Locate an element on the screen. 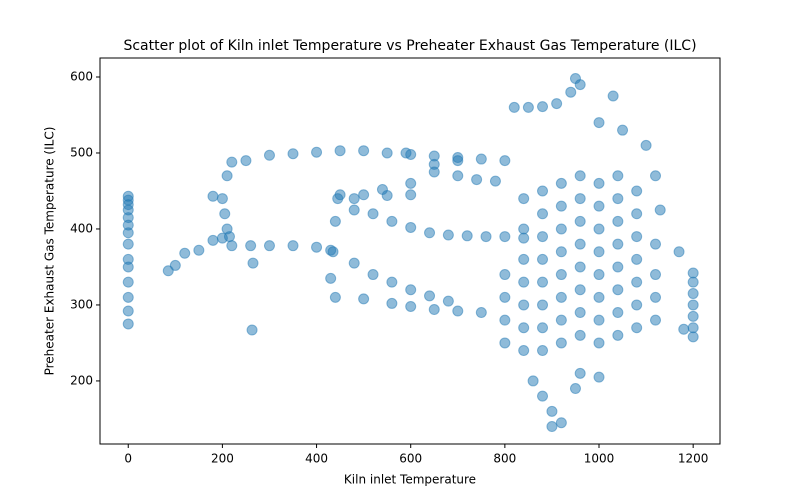 The image size is (800, 500). y-tick-label: 300 is located at coordinates (81, 304).